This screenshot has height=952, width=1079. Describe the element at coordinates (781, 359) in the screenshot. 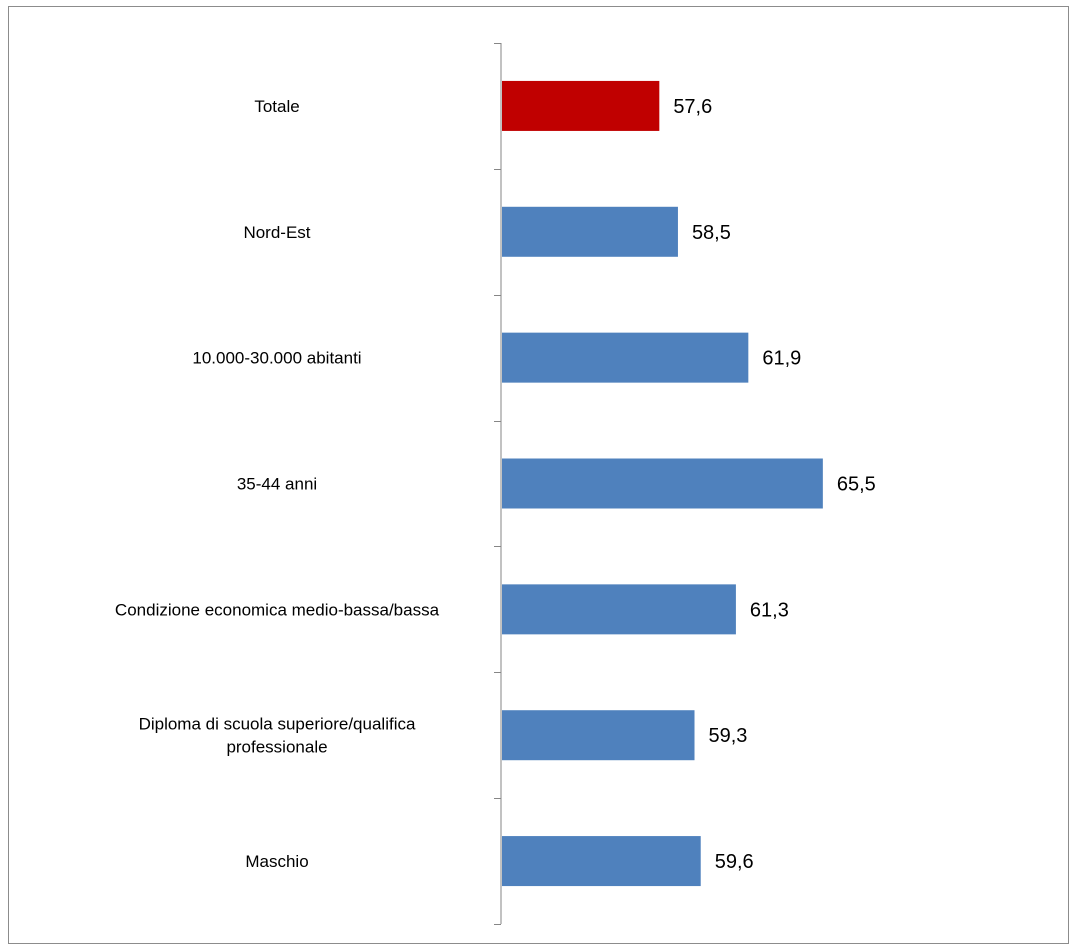

I see `data-label: 61,9` at that location.